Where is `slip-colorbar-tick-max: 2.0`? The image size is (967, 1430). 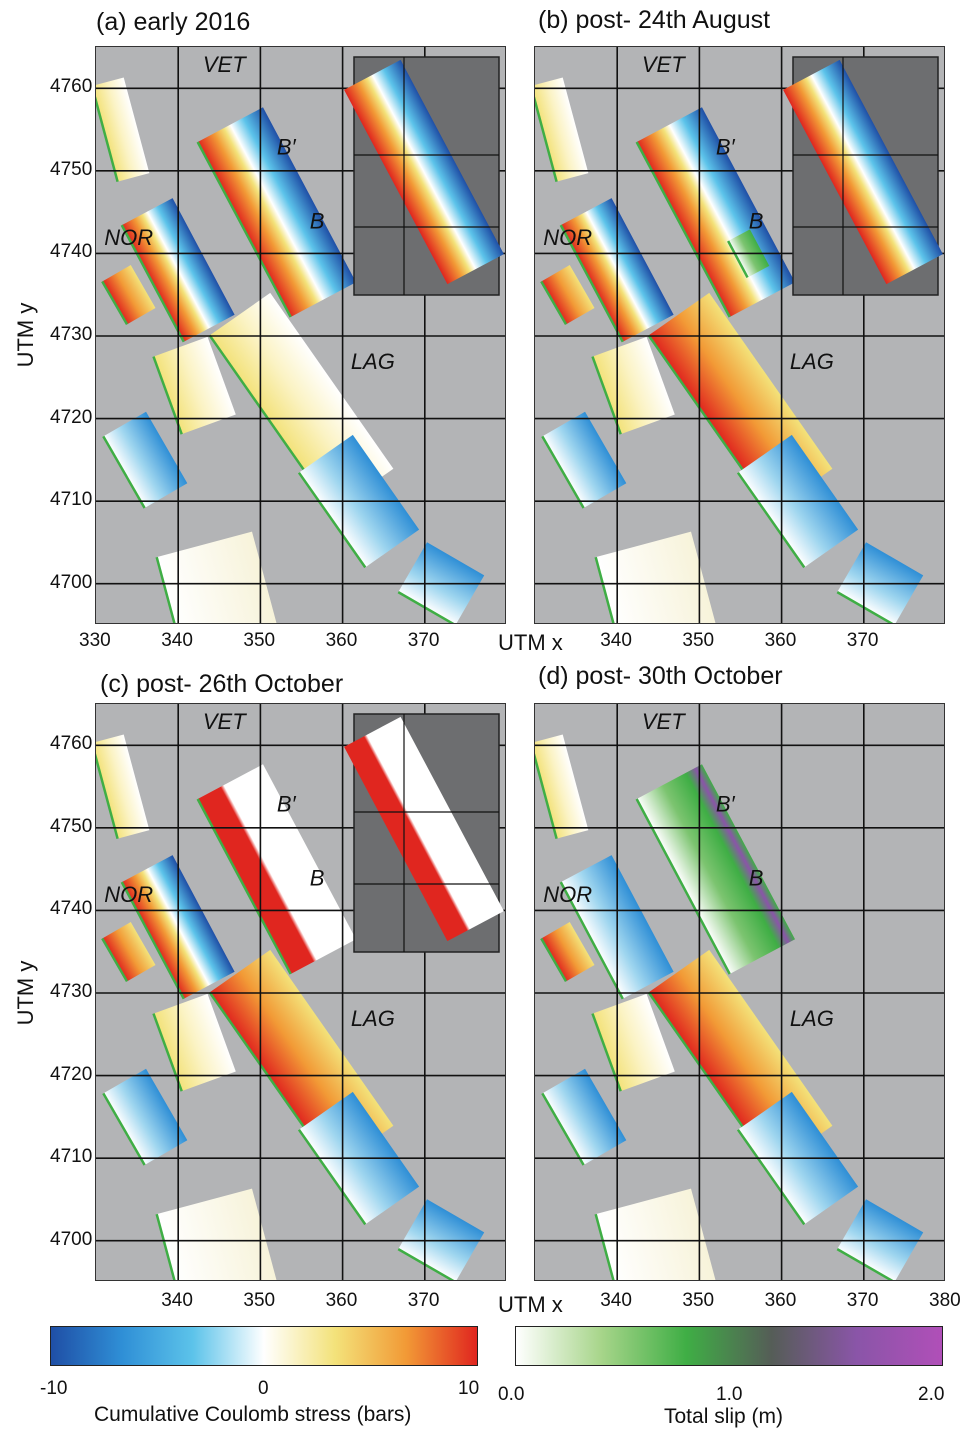 slip-colorbar-tick-max: 2.0 is located at coordinates (931, 1395).